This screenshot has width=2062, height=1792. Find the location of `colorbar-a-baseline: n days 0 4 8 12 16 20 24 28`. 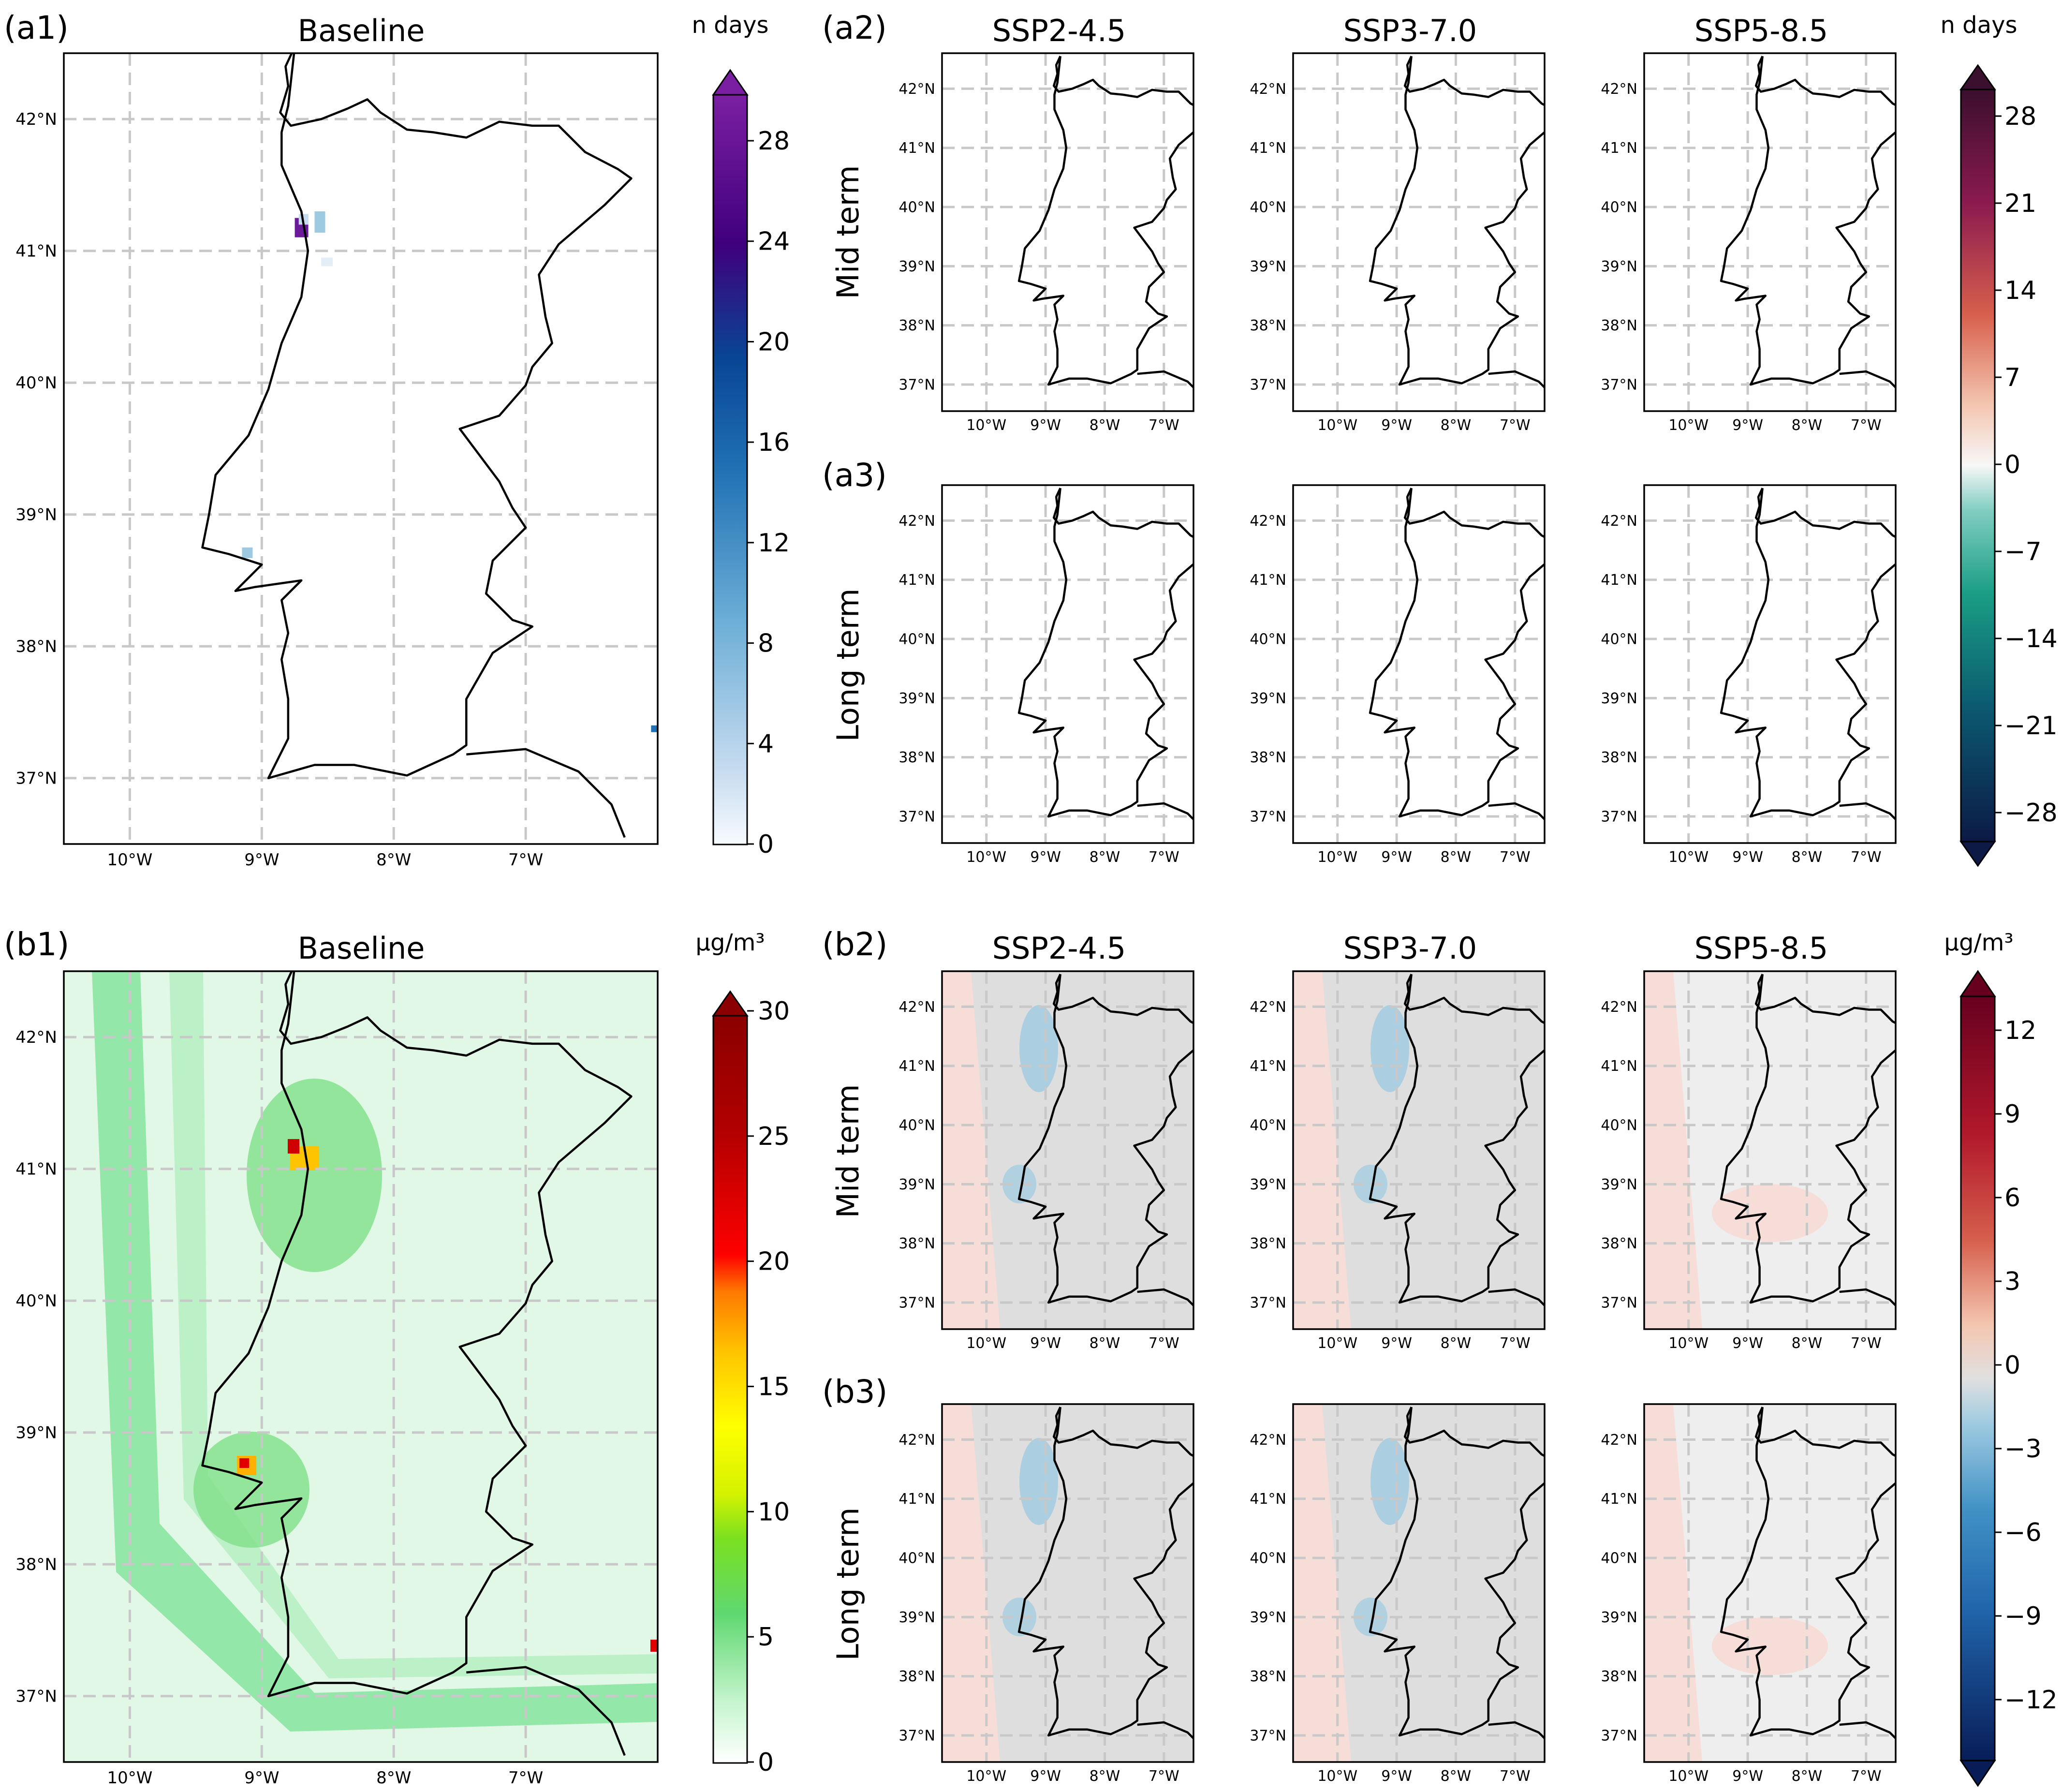

colorbar-a-baseline: n days 0 4 8 12 16 20 24 28 is located at coordinates (741, 435).